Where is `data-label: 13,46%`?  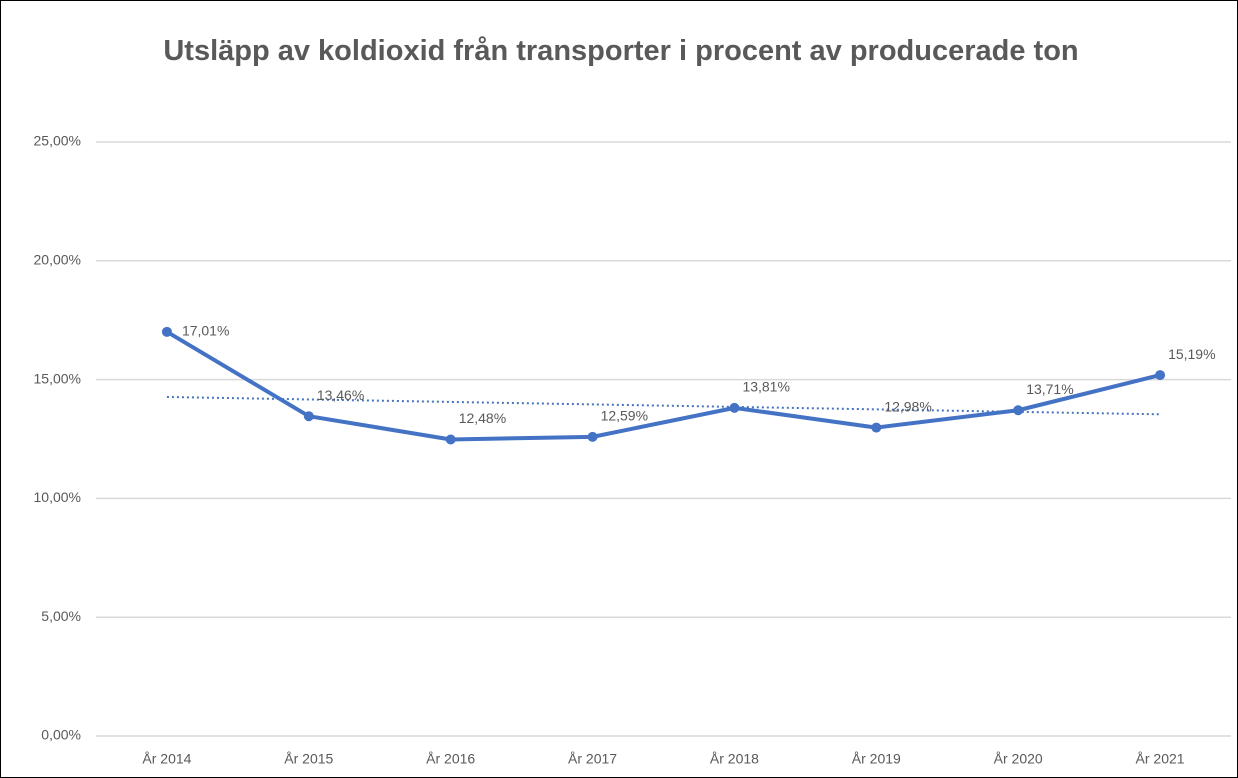
data-label: 13,46% is located at coordinates (340, 395).